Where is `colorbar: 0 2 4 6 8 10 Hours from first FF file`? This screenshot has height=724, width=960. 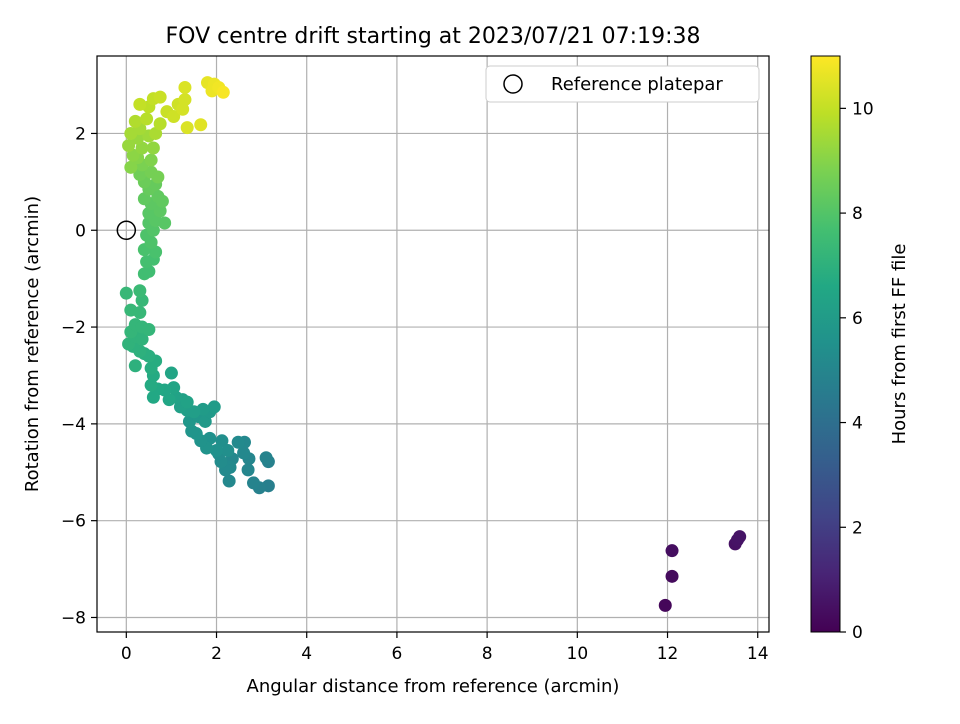 colorbar: 0 2 4 6 8 10 Hours from first FF file is located at coordinates (860, 349).